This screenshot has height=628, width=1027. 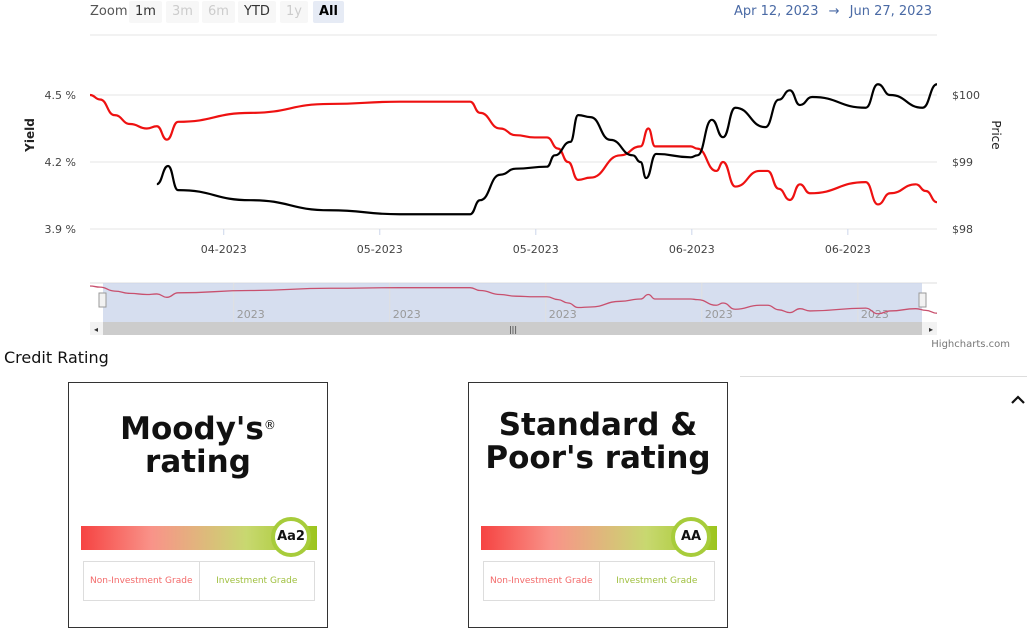 I want to click on navigator-series, so click(x=513, y=300).